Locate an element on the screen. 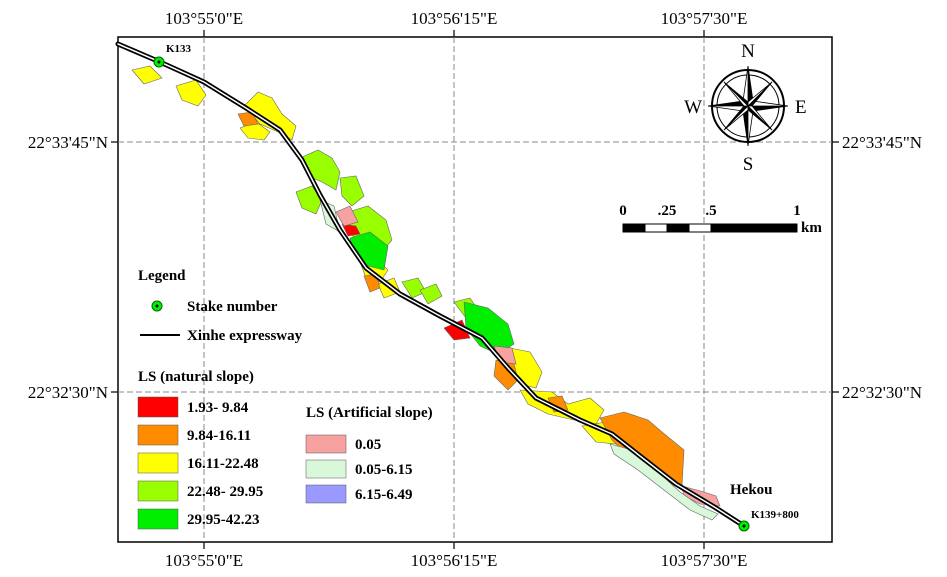 Image resolution: width=947 pixels, height=577 pixels. stake-label-start: K133 is located at coordinates (179, 49).